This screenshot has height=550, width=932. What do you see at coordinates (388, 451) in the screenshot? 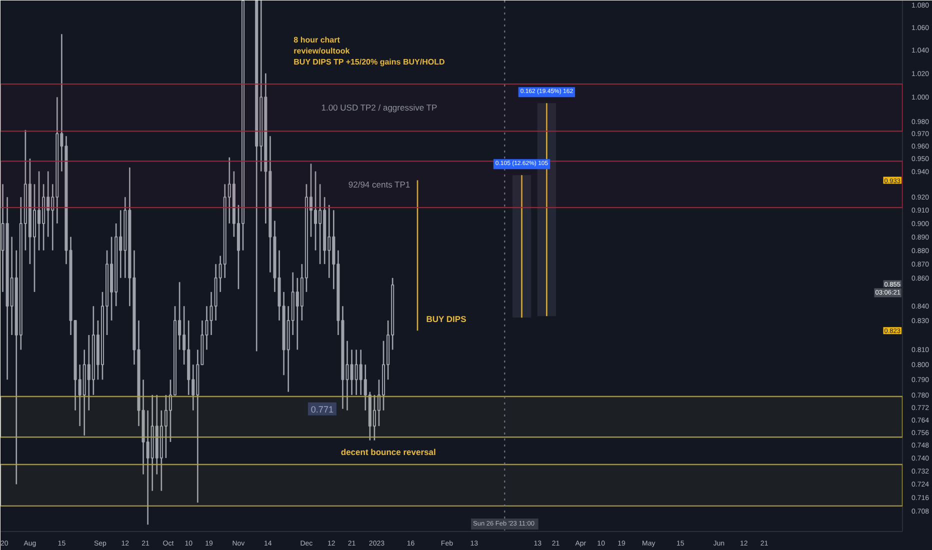
I see `annotation: decent bounce reversal` at bounding box center [388, 451].